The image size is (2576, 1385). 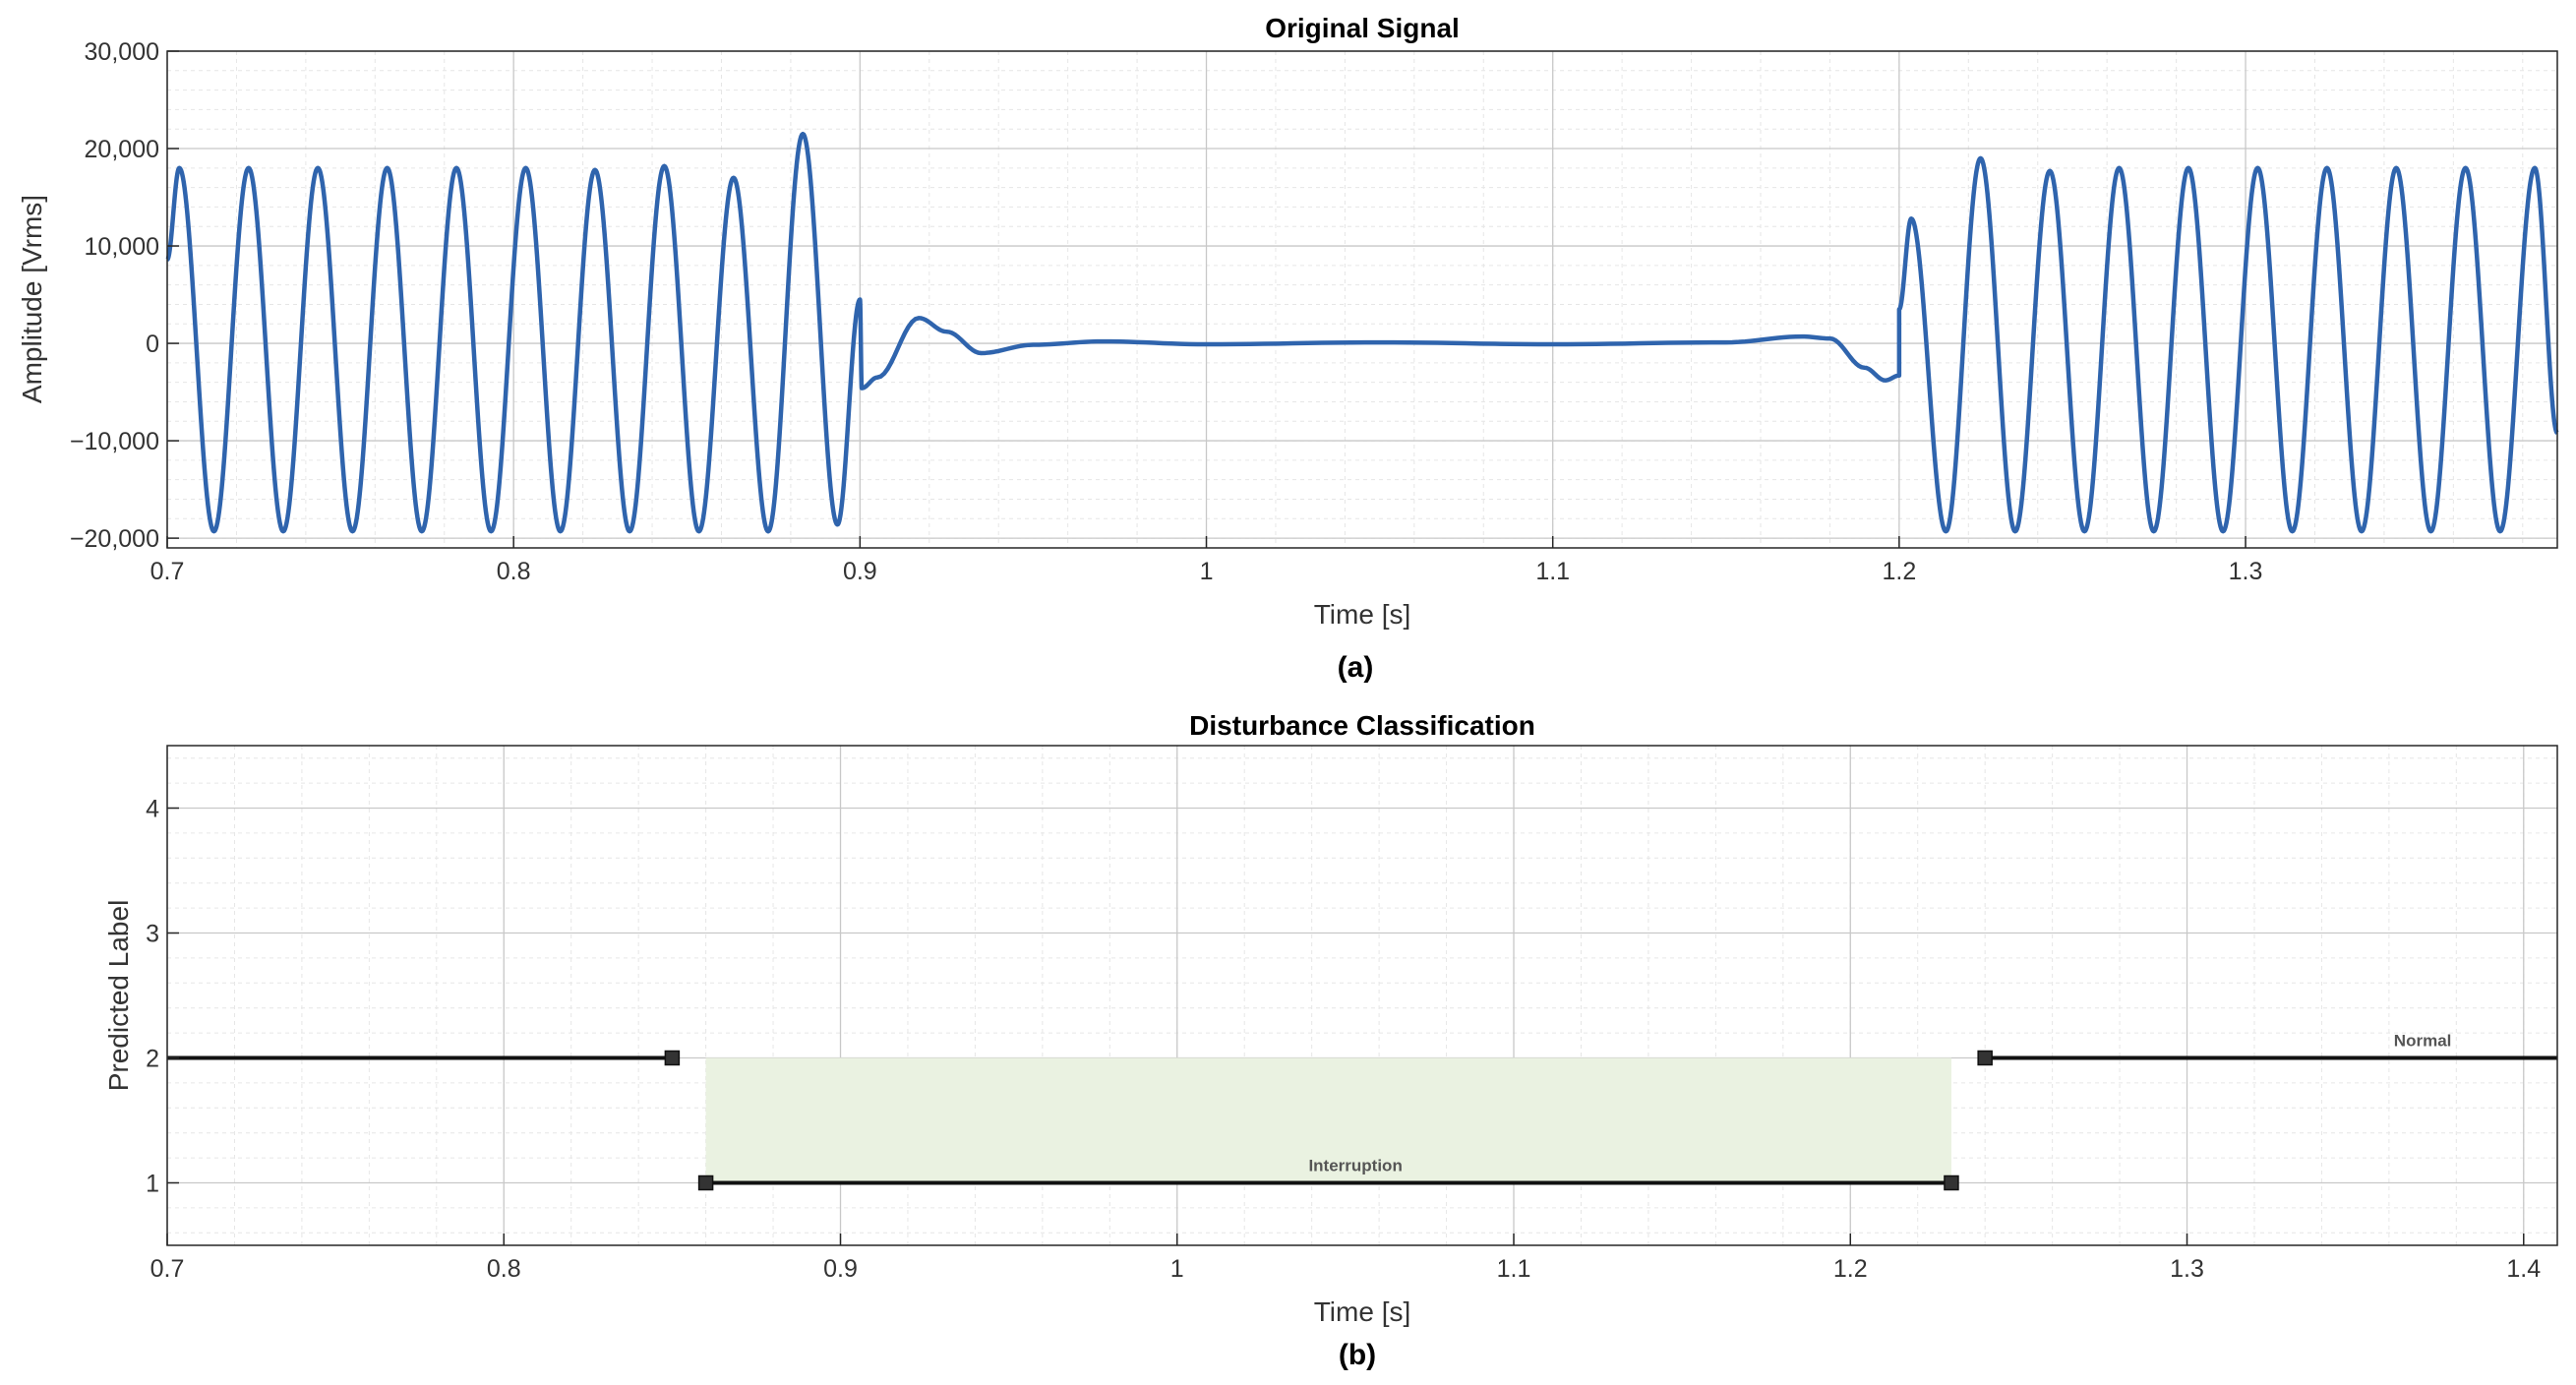 What do you see at coordinates (152, 934) in the screenshot?
I see `y-tick-label: 3` at bounding box center [152, 934].